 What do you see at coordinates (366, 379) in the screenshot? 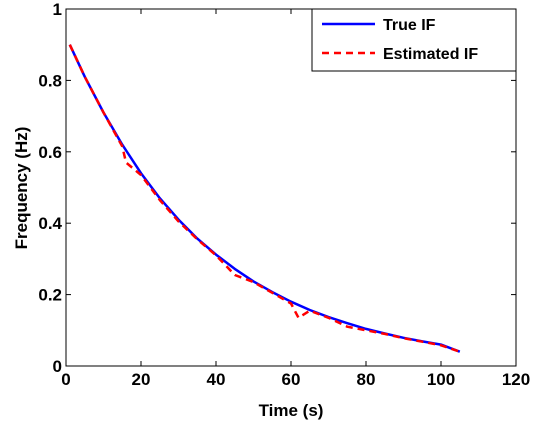
I see `x-tick-label: 80` at bounding box center [366, 379].